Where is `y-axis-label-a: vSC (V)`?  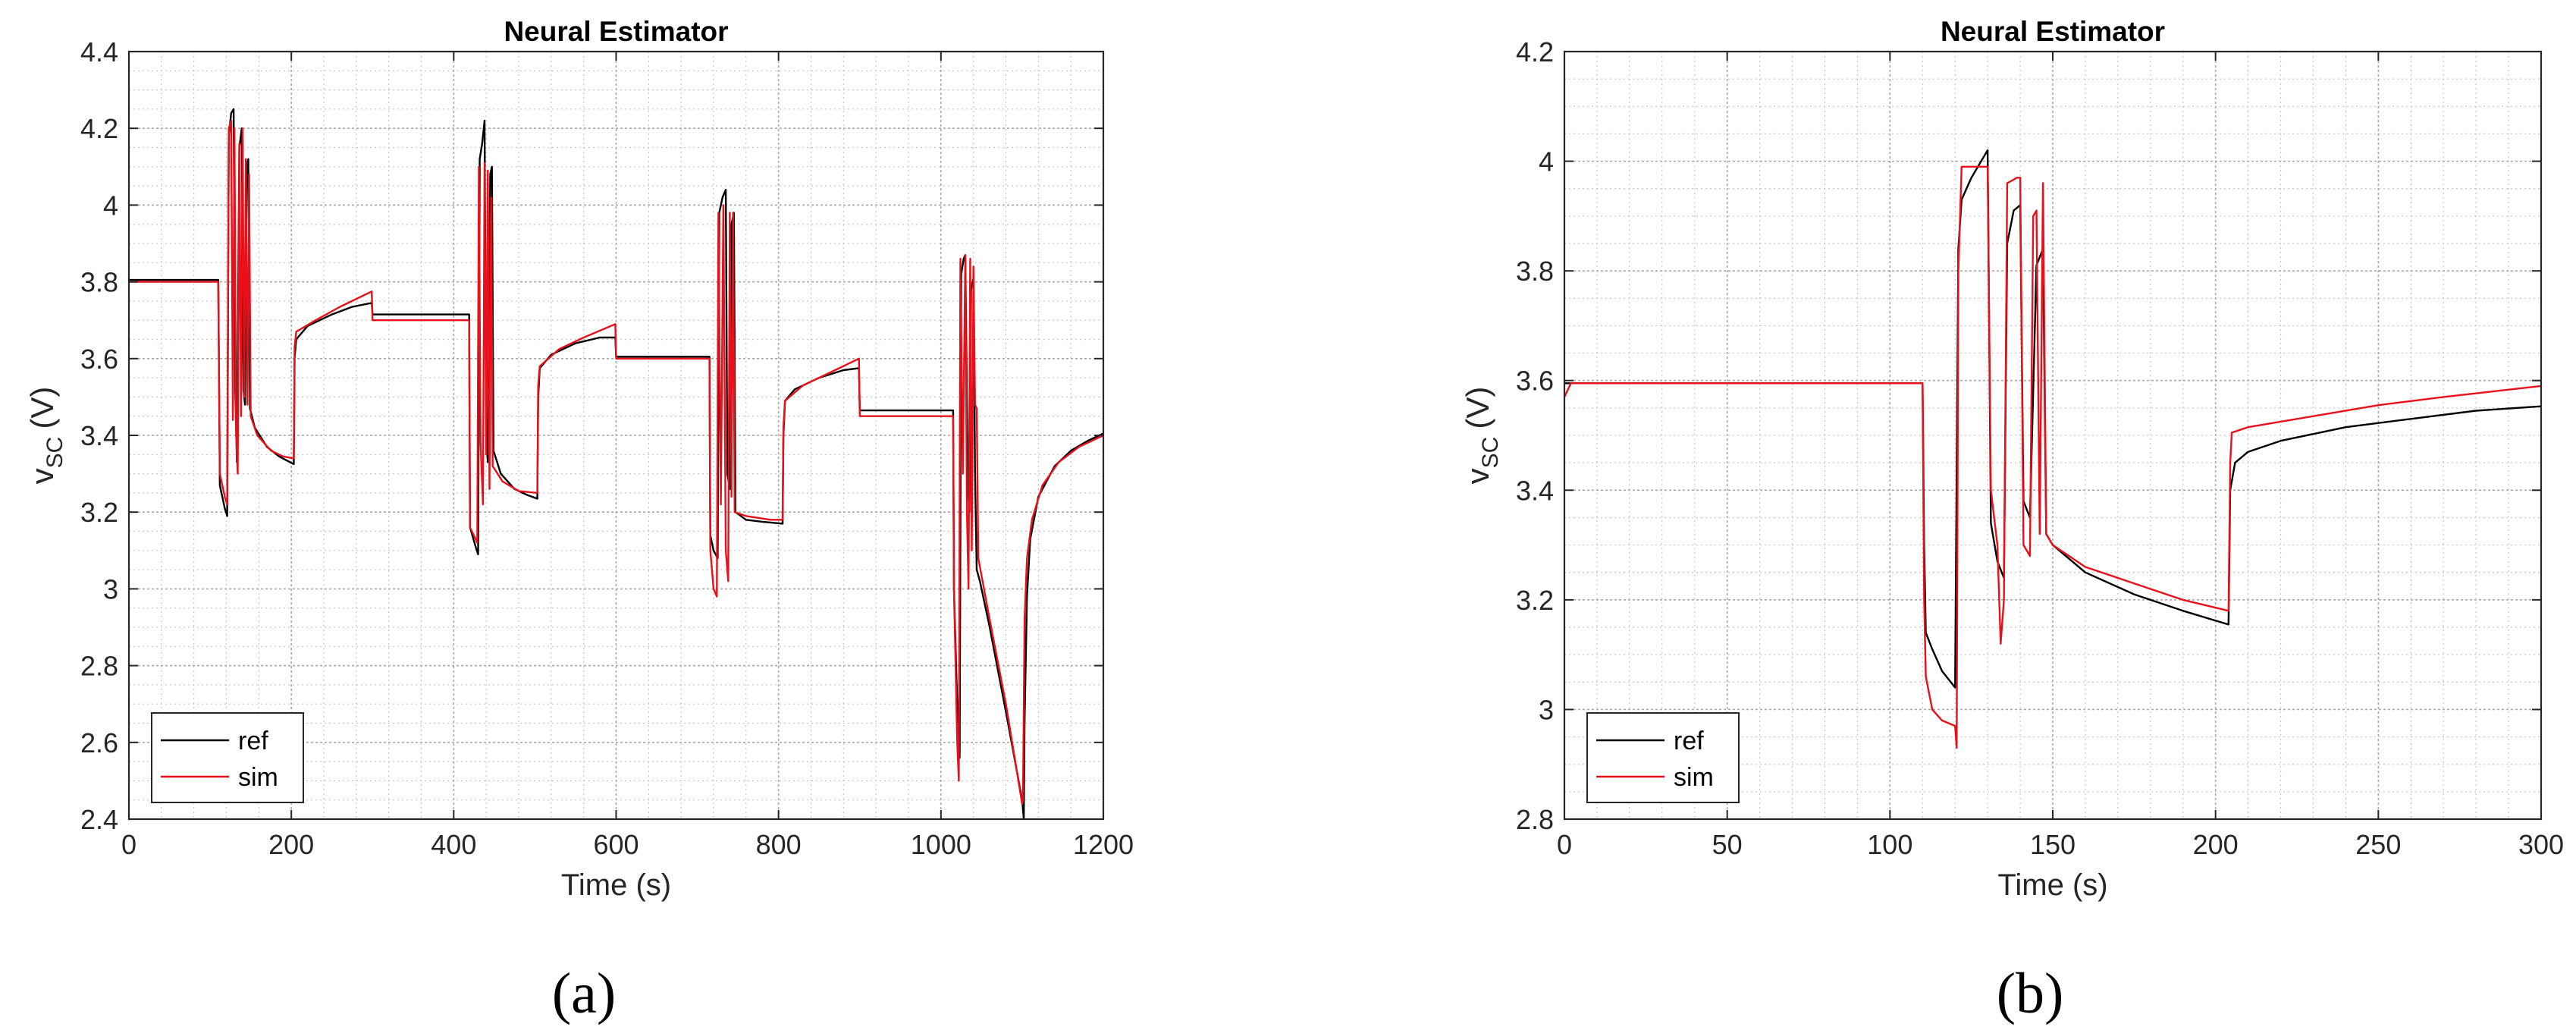
y-axis-label-a: vSC (V) is located at coordinates (45, 436).